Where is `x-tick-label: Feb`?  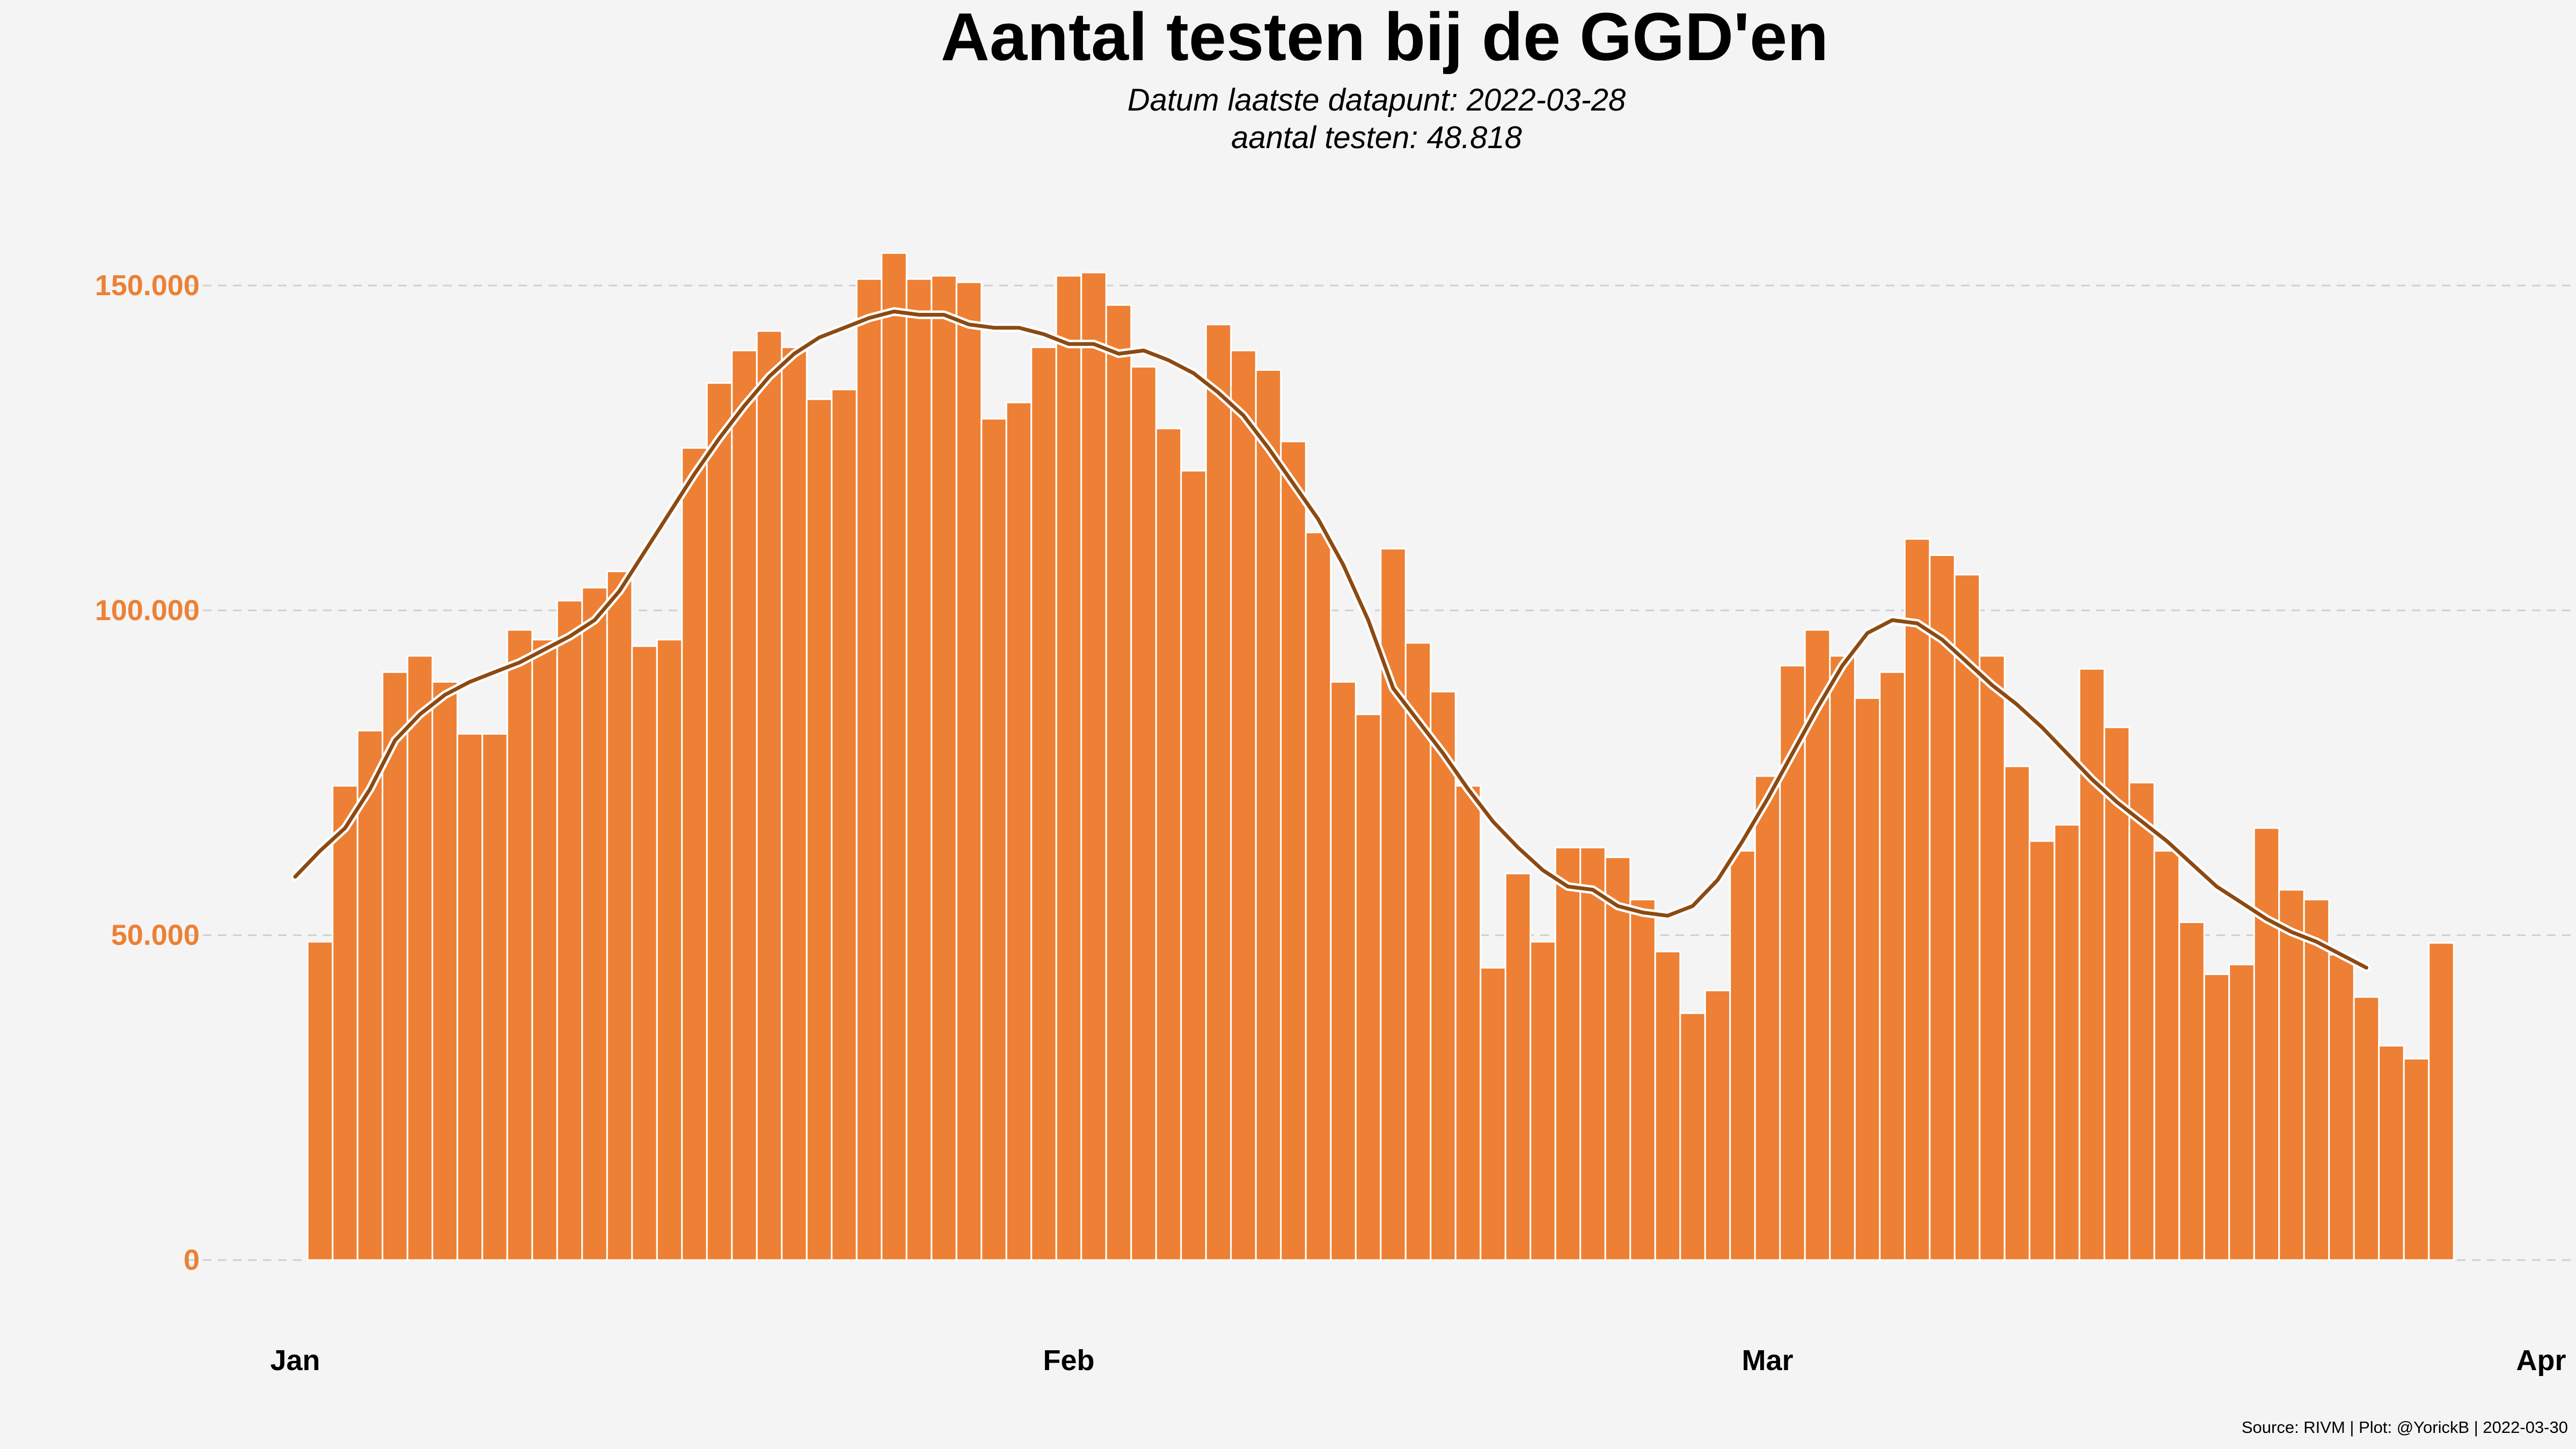
x-tick-label: Feb is located at coordinates (1068, 1360).